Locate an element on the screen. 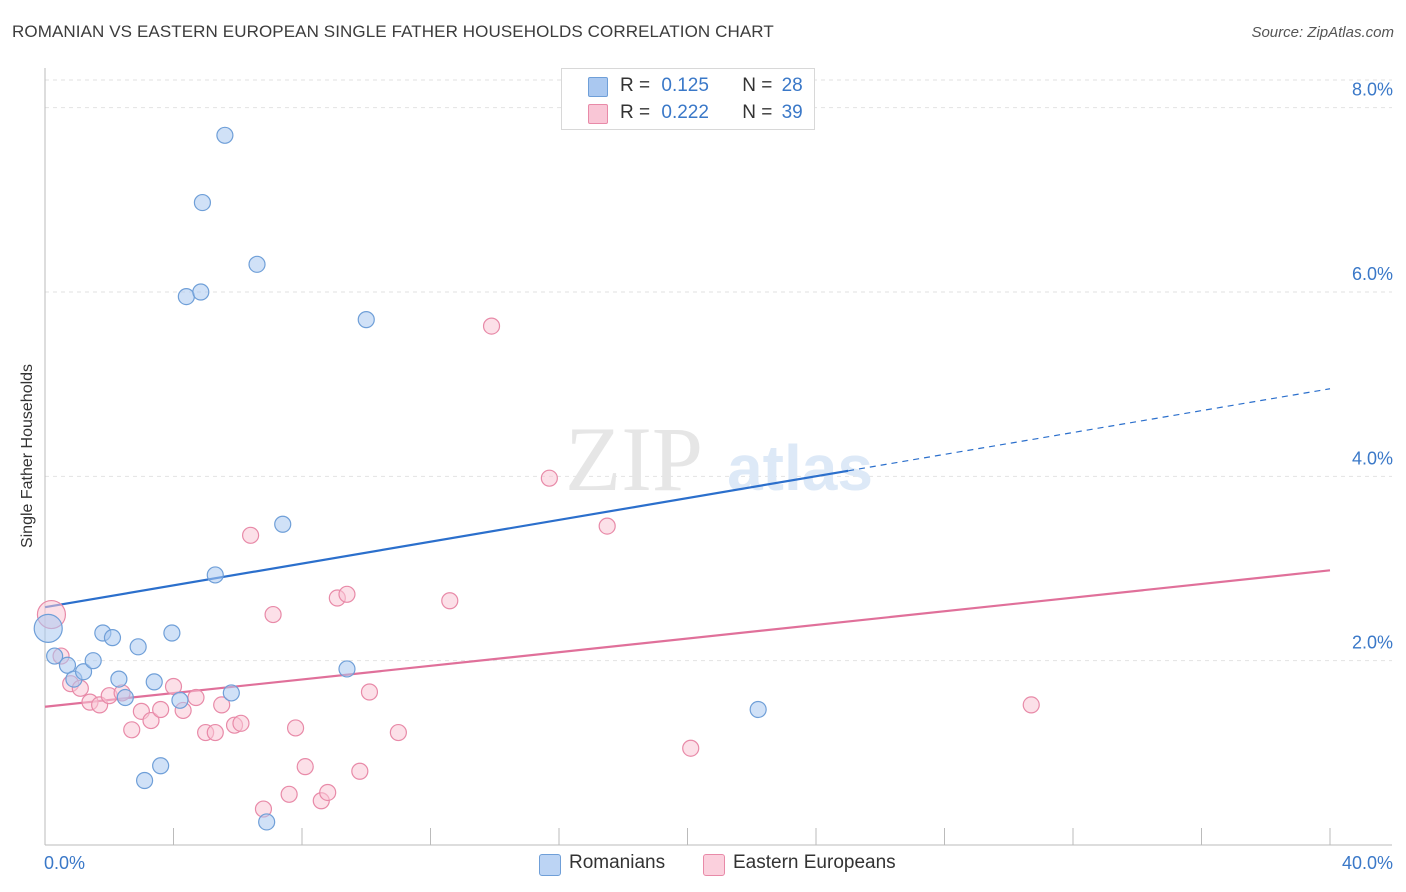  legend-r-value: 0.222 is located at coordinates (685, 112).